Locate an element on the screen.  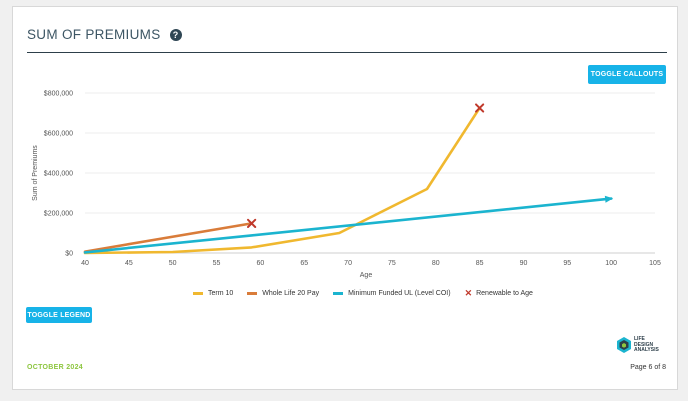
legend-item-renewable: ✕ Renewable to Age is located at coordinates (499, 293).